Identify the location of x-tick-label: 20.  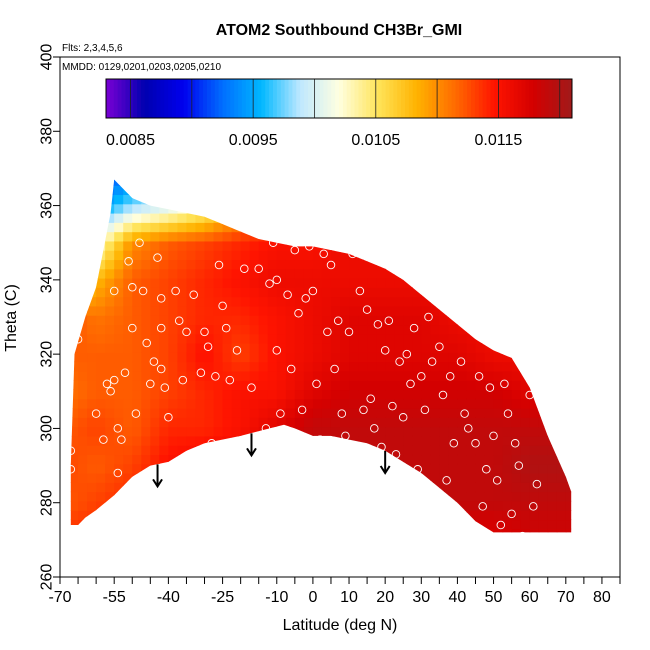
(385, 597).